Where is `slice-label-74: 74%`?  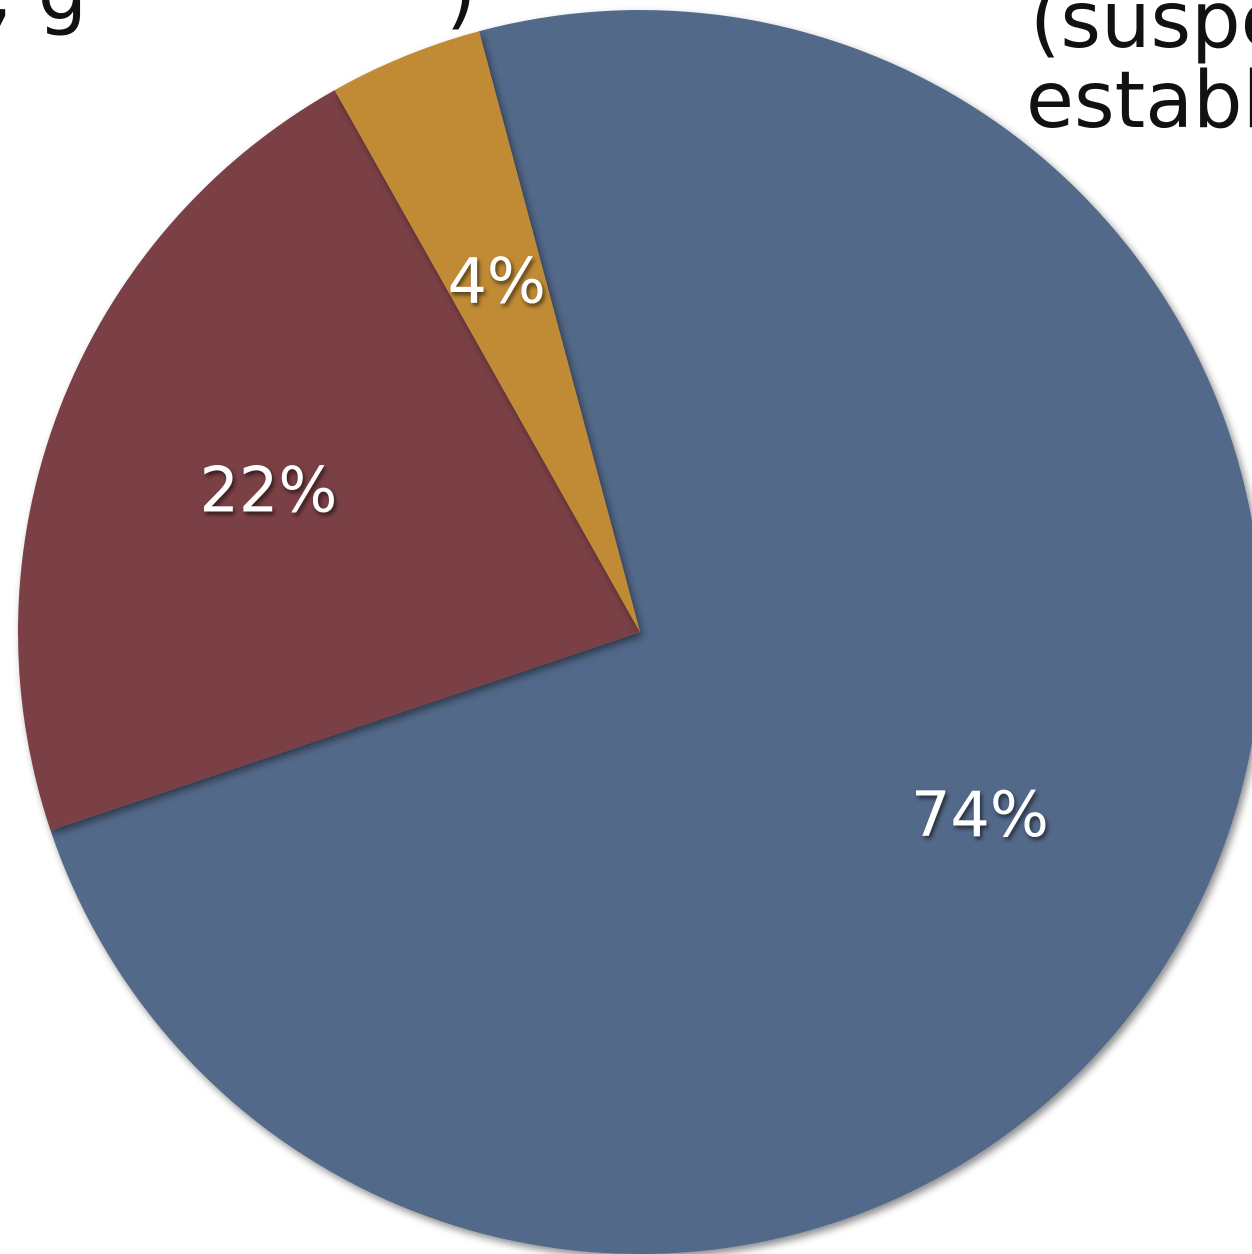
slice-label-74: 74% is located at coordinates (980, 814).